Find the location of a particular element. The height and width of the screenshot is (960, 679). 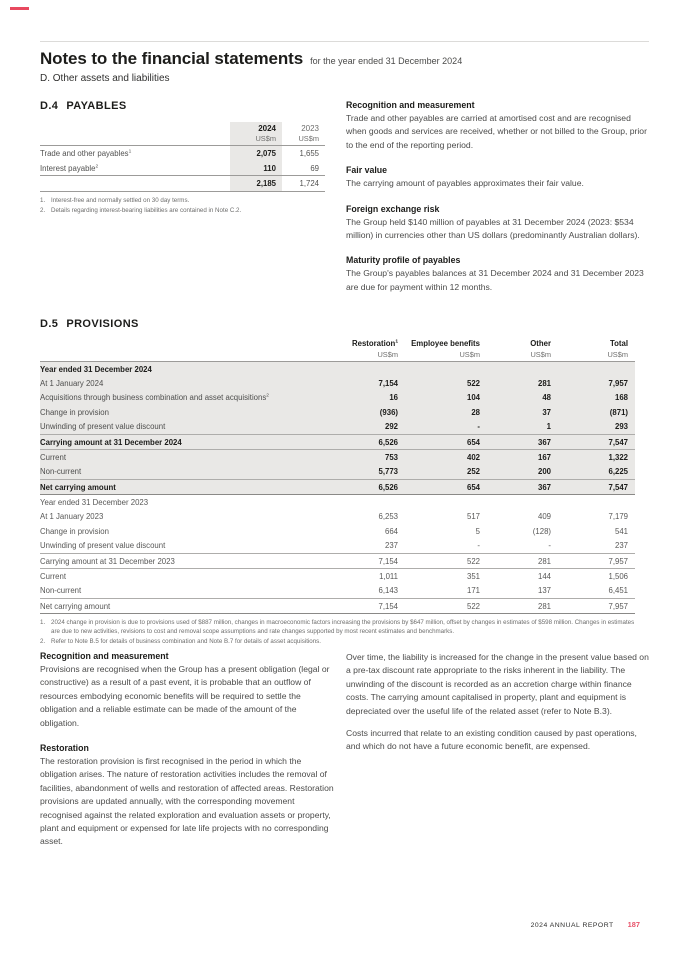

unit-label: US$m is located at coordinates (265, 138).